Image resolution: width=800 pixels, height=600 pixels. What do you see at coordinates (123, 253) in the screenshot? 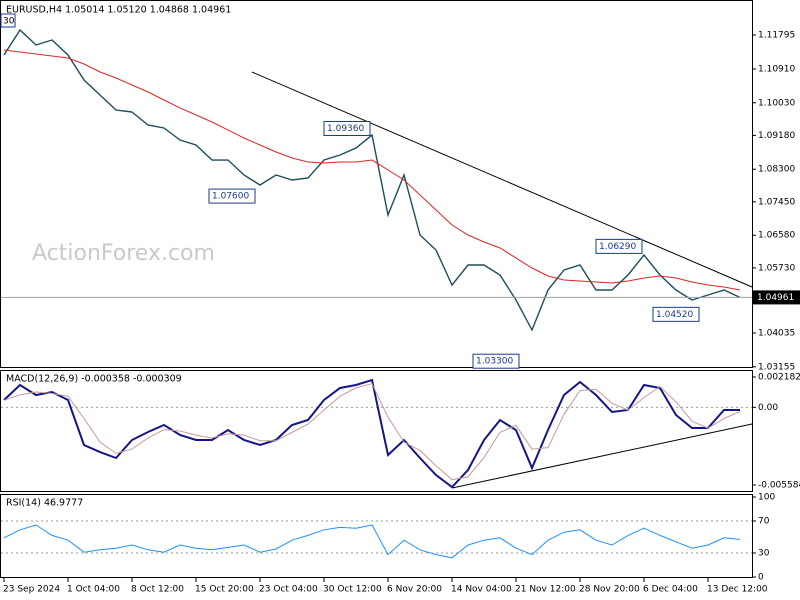
I see `watermark: ActionForex.com` at bounding box center [123, 253].